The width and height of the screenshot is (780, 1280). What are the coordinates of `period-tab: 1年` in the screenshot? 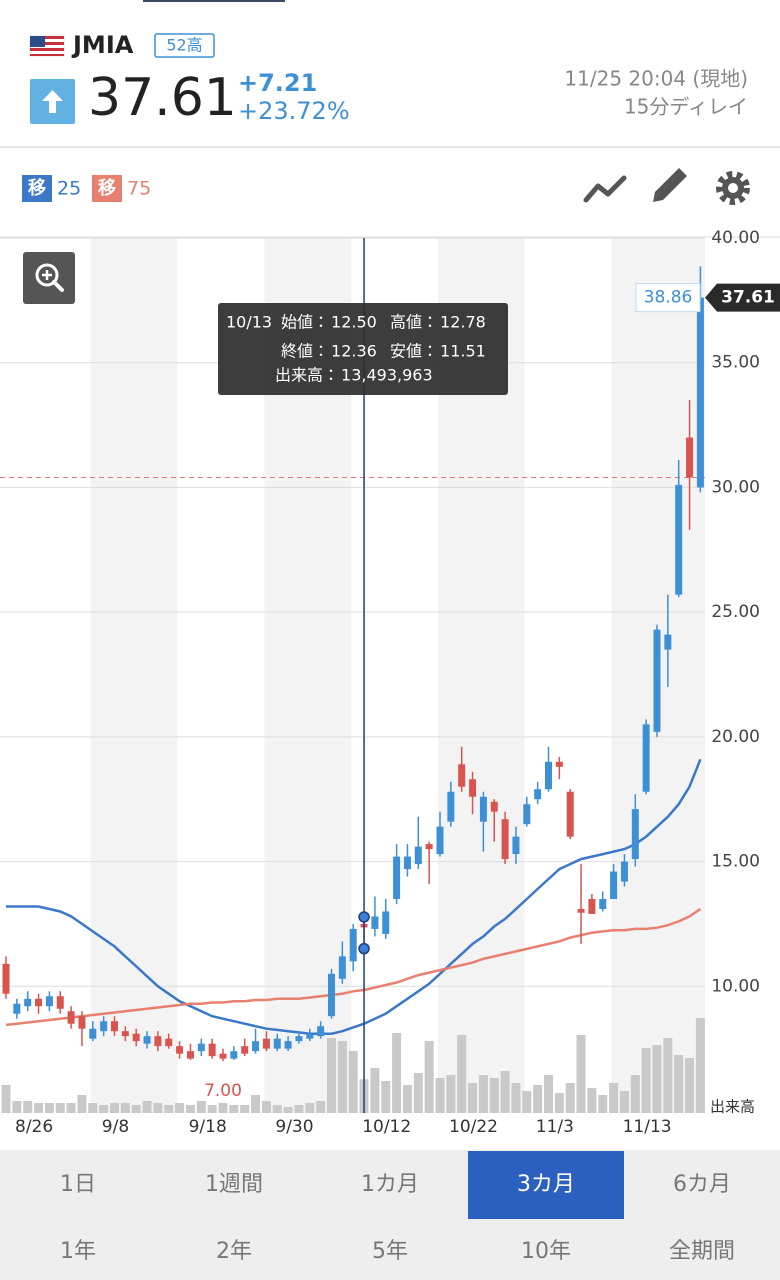 It's located at (78, 1251).